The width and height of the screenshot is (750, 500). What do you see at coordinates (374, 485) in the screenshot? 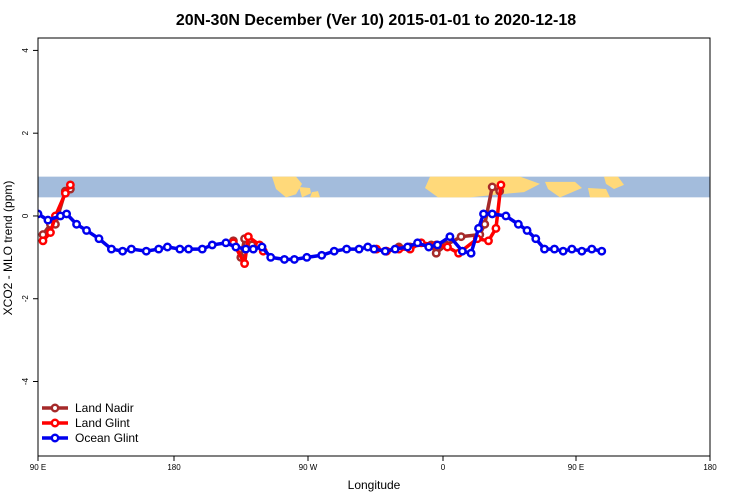
I see `x-axis-label: Longitude` at bounding box center [374, 485].